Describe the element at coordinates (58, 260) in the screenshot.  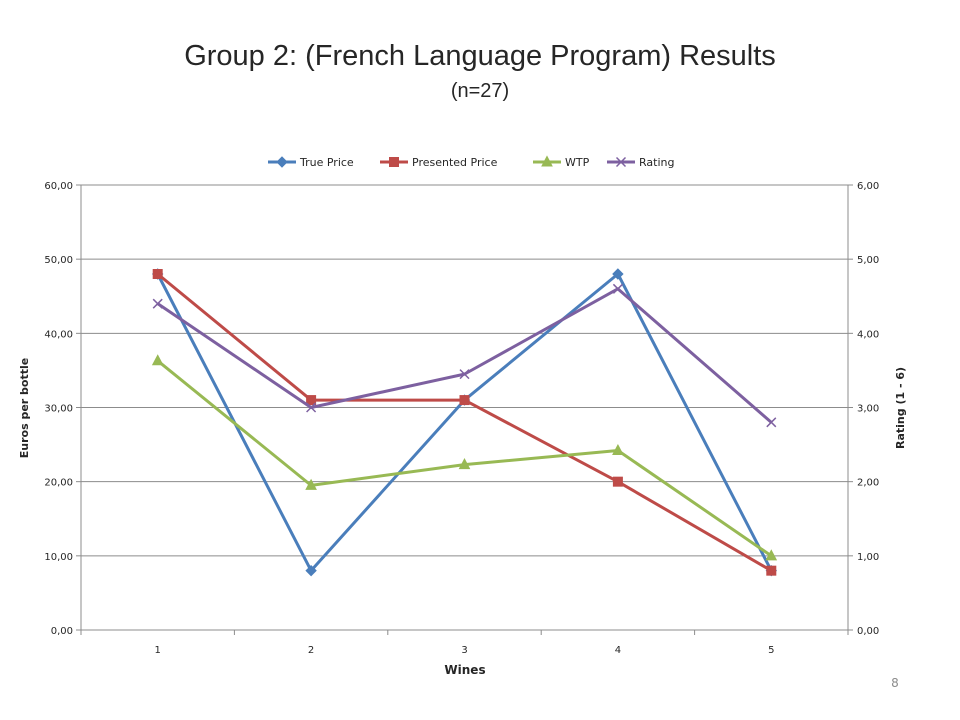
I see `y-tick-label: 50,00` at that location.